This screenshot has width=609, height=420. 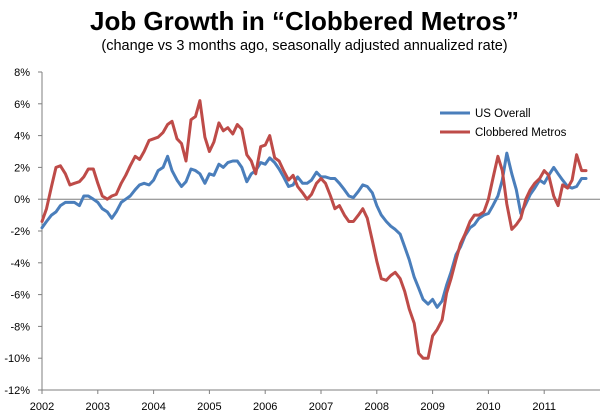 I want to click on y-axis-ticks: 8% 6% 4% 2% 0% -2% -4% -6% -8% -10% -12%, so click(x=23, y=232).